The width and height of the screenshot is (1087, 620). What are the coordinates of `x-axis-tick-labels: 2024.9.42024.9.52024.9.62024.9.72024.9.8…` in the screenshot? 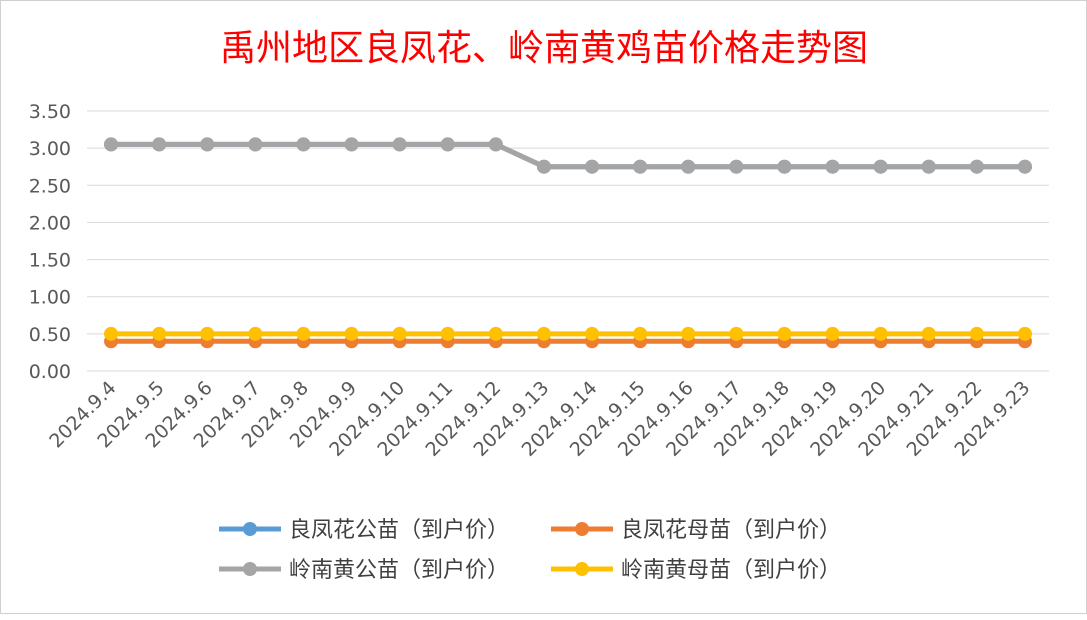 It's located at (539, 419).